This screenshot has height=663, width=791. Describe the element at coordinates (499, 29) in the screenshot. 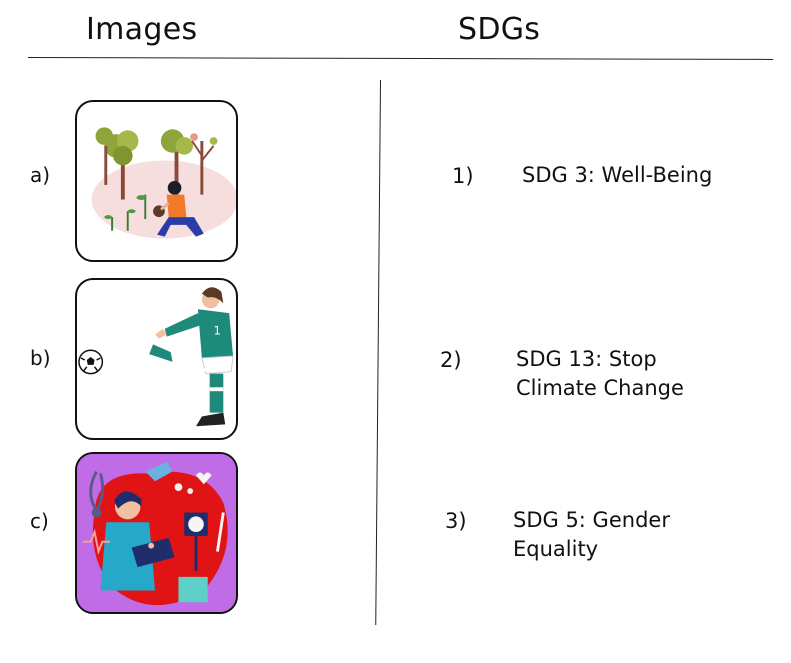

I see `sdgs-column-header: SDGs` at that location.